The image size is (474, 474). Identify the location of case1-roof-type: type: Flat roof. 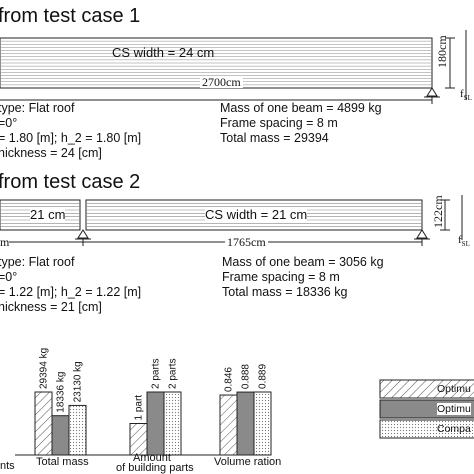
(37, 108).